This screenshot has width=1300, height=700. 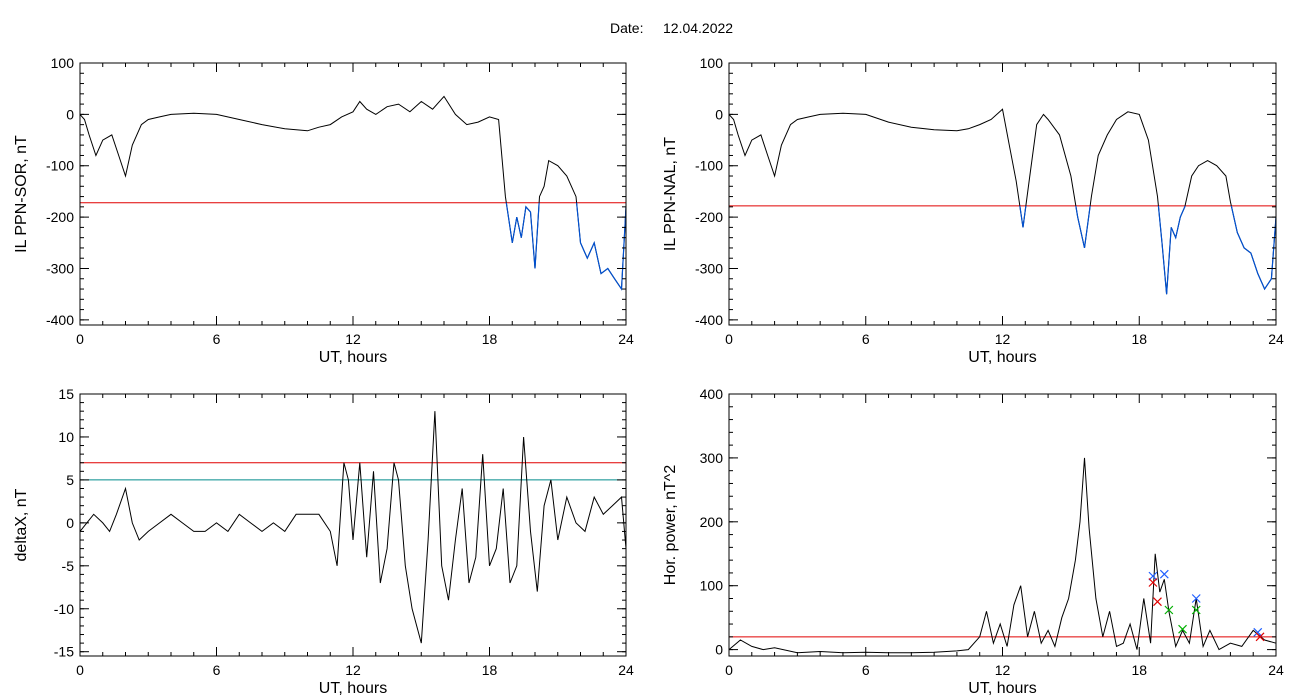 I want to click on y-tick-label: 300, so click(x=712, y=458).